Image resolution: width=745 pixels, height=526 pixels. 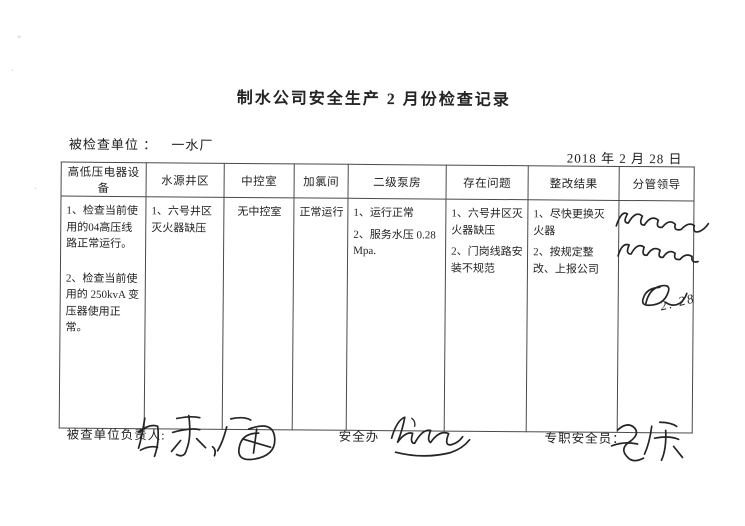 What do you see at coordinates (185, 180) in the screenshot?
I see `col-header-well-area: 水源井区` at bounding box center [185, 180].